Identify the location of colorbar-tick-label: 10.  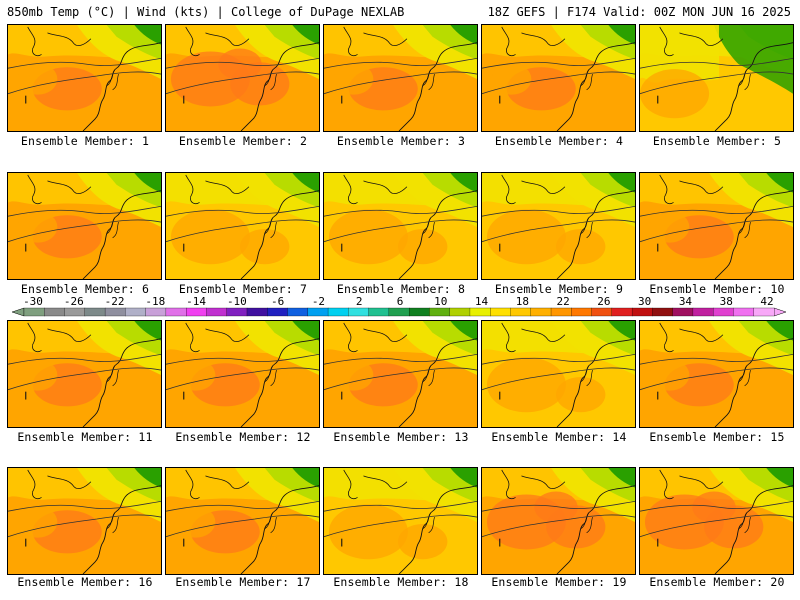
(440, 302).